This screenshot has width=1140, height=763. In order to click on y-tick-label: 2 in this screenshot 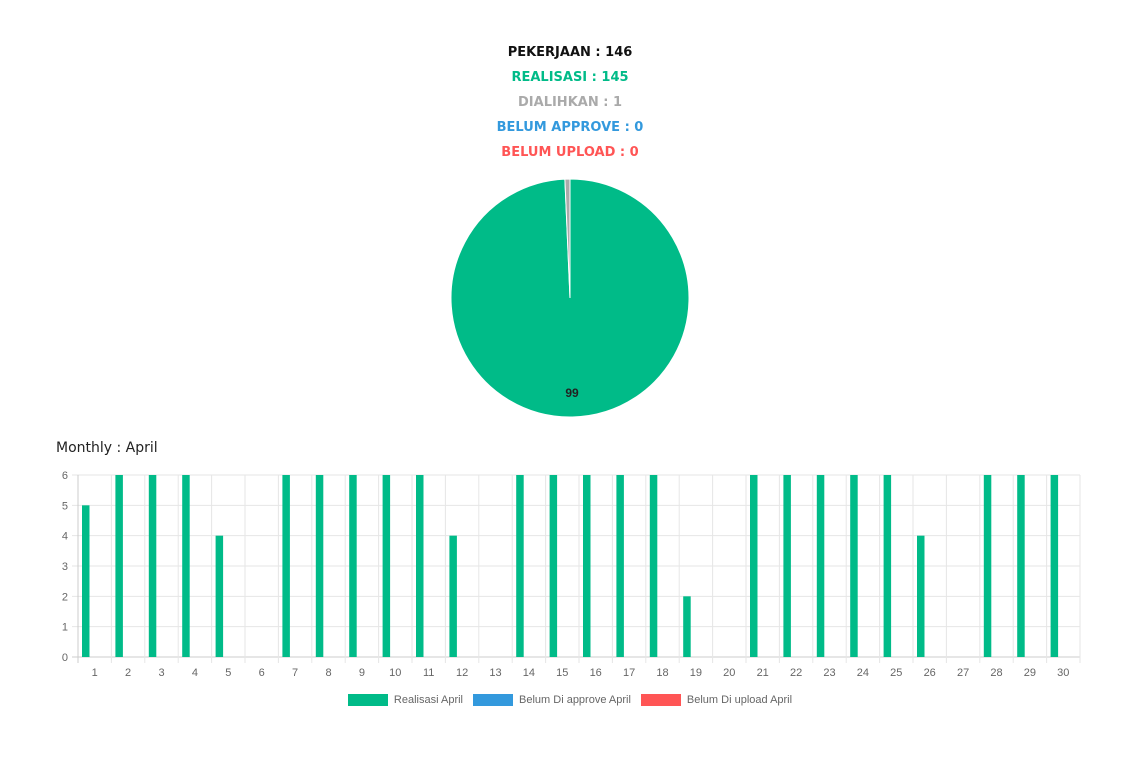, I will do `click(65, 597)`.